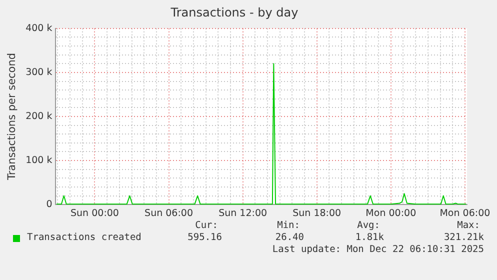  I want to click on text: Avg:, so click(368, 225).